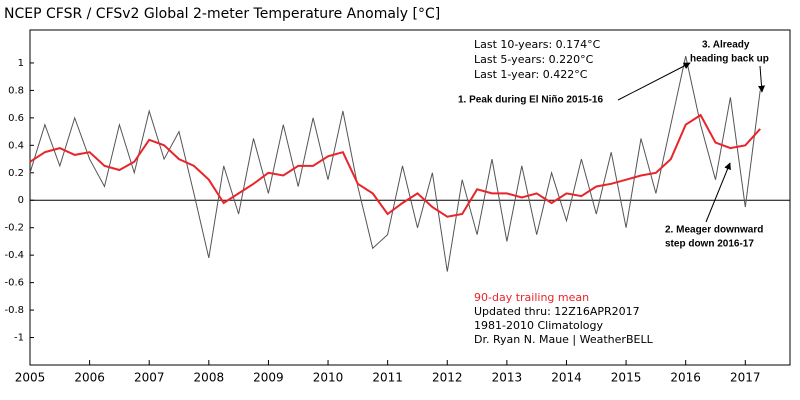 The width and height of the screenshot is (800, 400). Describe the element at coordinates (21, 63) in the screenshot. I see `y-tick-label: 1` at that location.